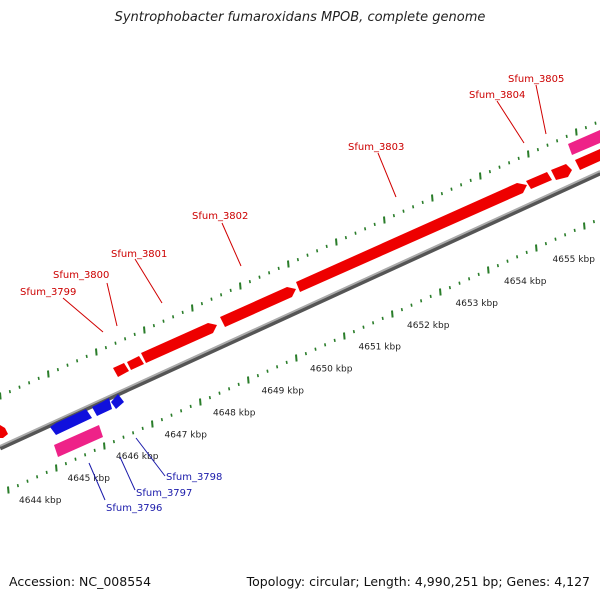  What do you see at coordinates (234, 413) in the screenshot?
I see `scale-label: 4648 kbp` at bounding box center [234, 413].